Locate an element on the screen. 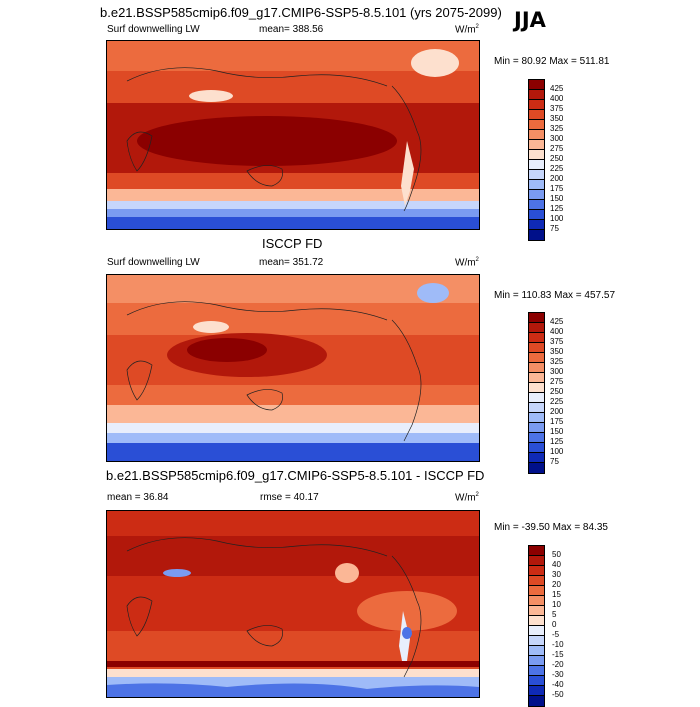  panel3-colorbar-tick: -5 is located at coordinates (556, 634).